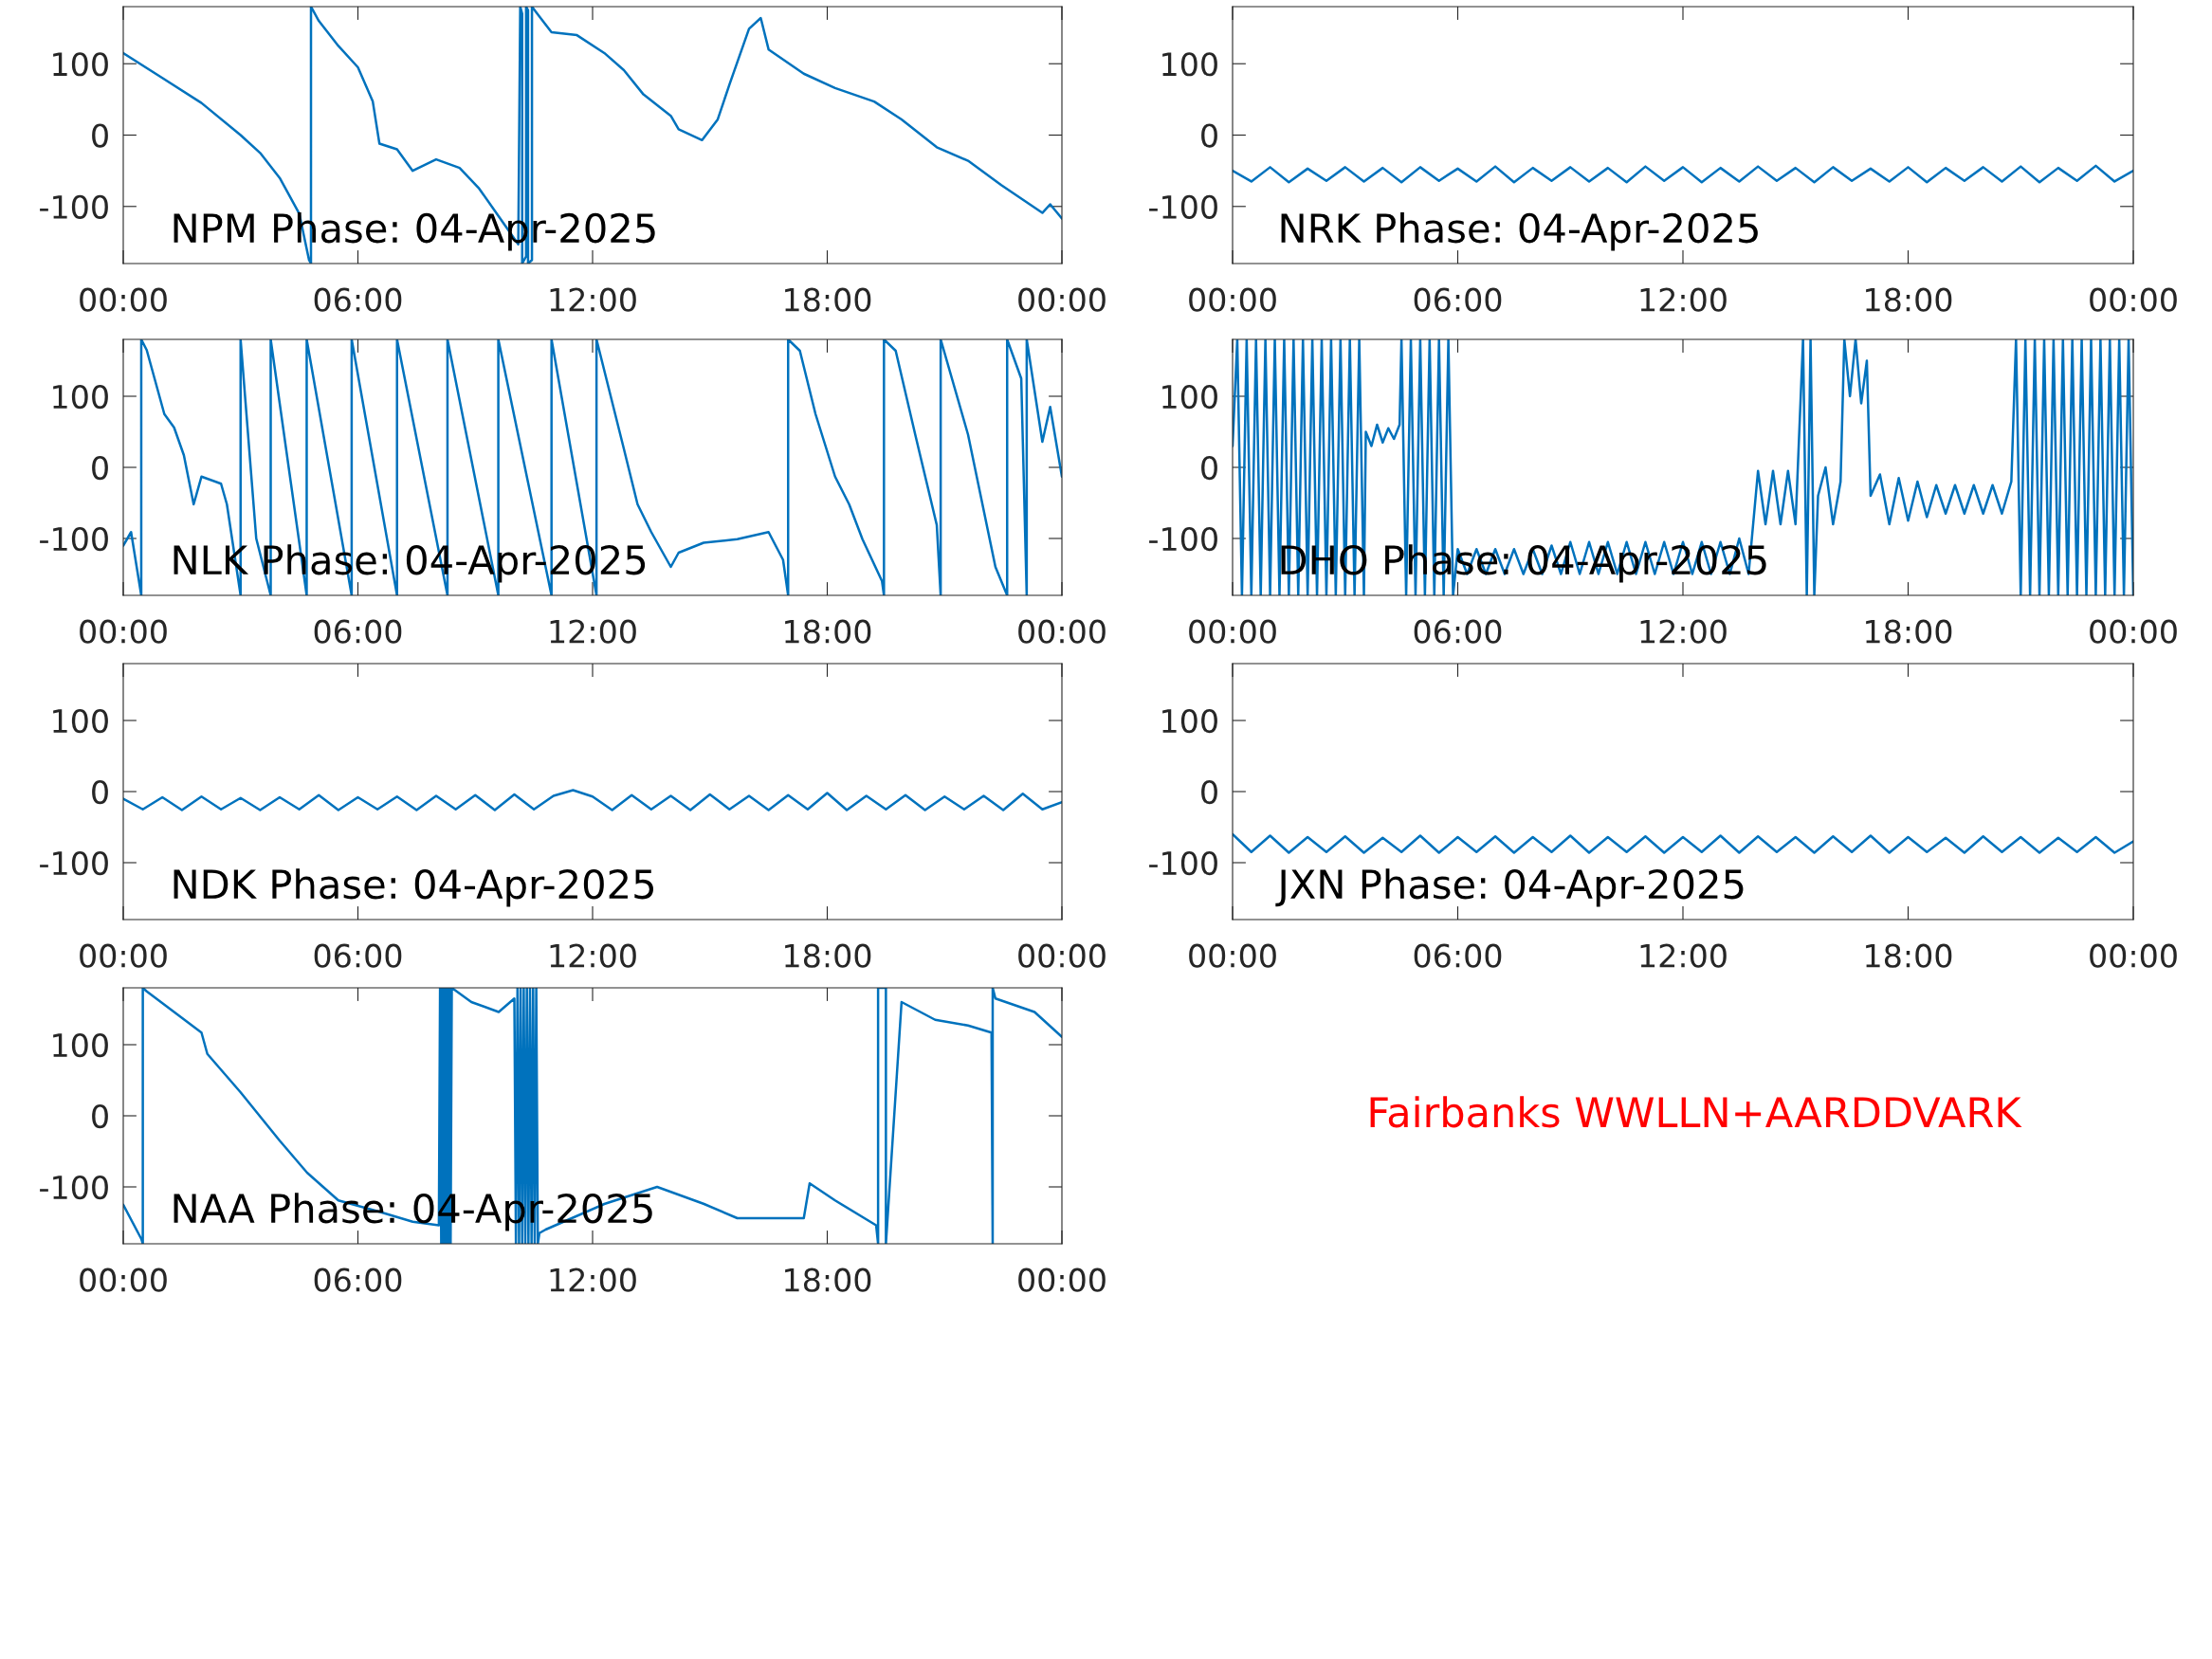 Image resolution: width=2212 pixels, height=1659 pixels. Describe the element at coordinates (1519, 231) in the screenshot. I see `text: NRK Phase: 04-Apr-2025` at that location.